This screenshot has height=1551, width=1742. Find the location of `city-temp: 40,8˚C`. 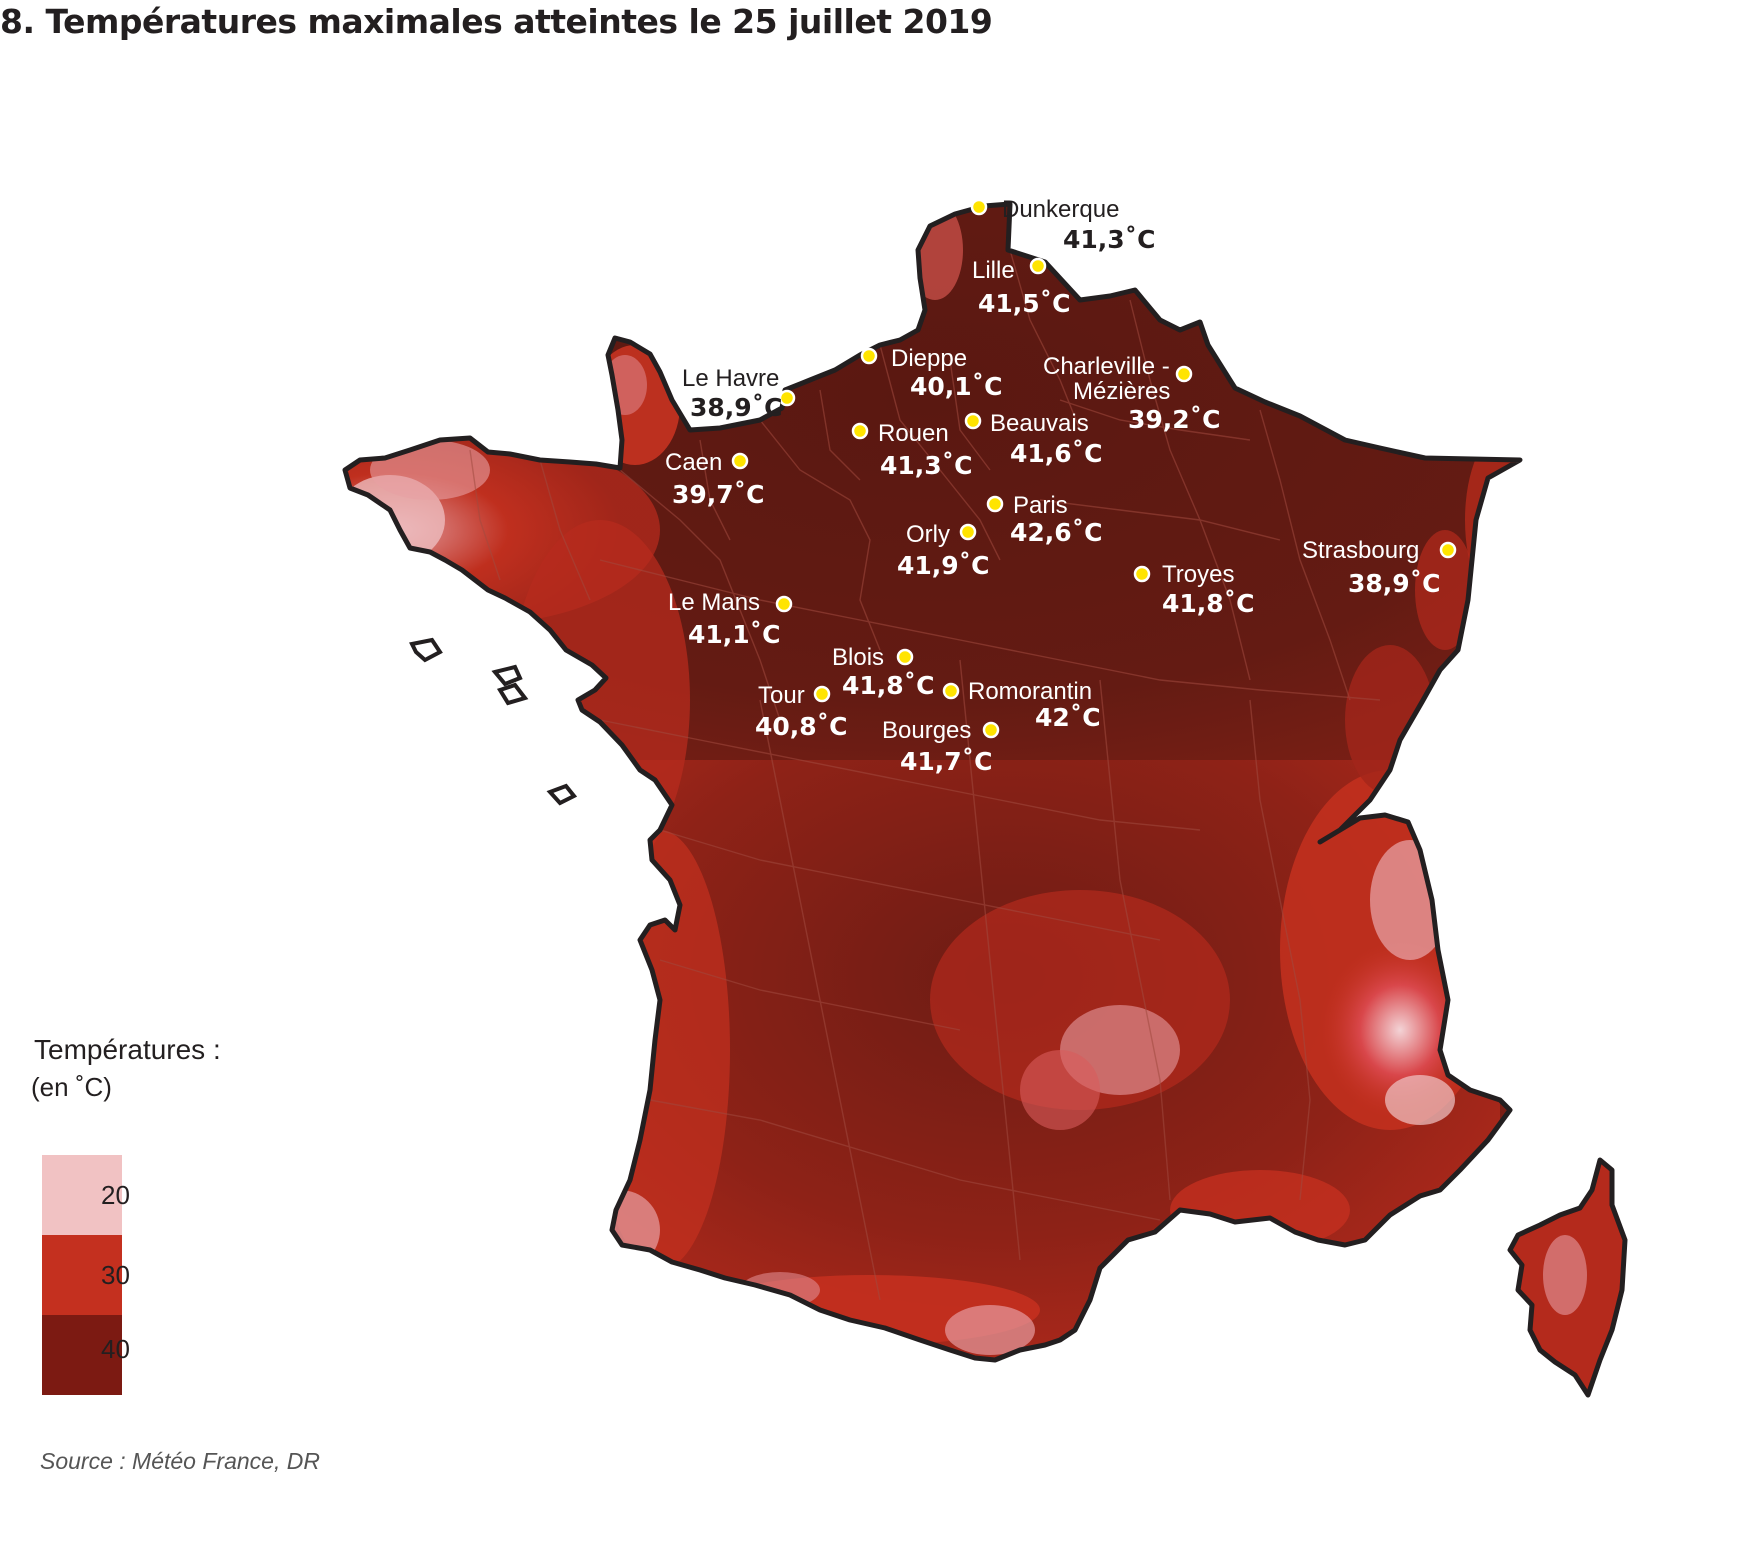

city-temp: 40,8˚C is located at coordinates (801, 726).